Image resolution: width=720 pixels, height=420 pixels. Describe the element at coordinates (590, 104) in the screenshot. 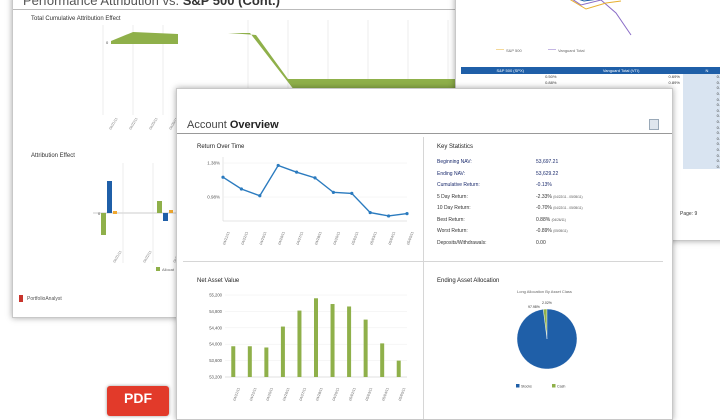

I see `table-row: 0.20%` at that location.